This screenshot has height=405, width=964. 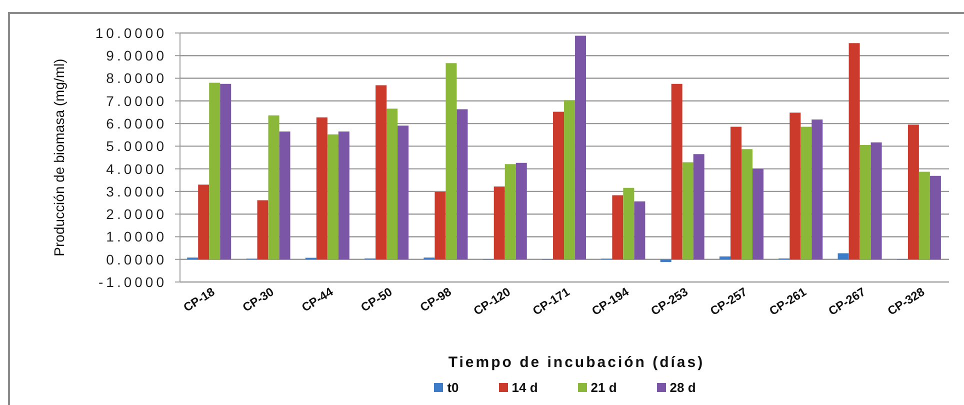 What do you see at coordinates (136, 259) in the screenshot?
I see `y-tick-label: 0.0000` at bounding box center [136, 259].